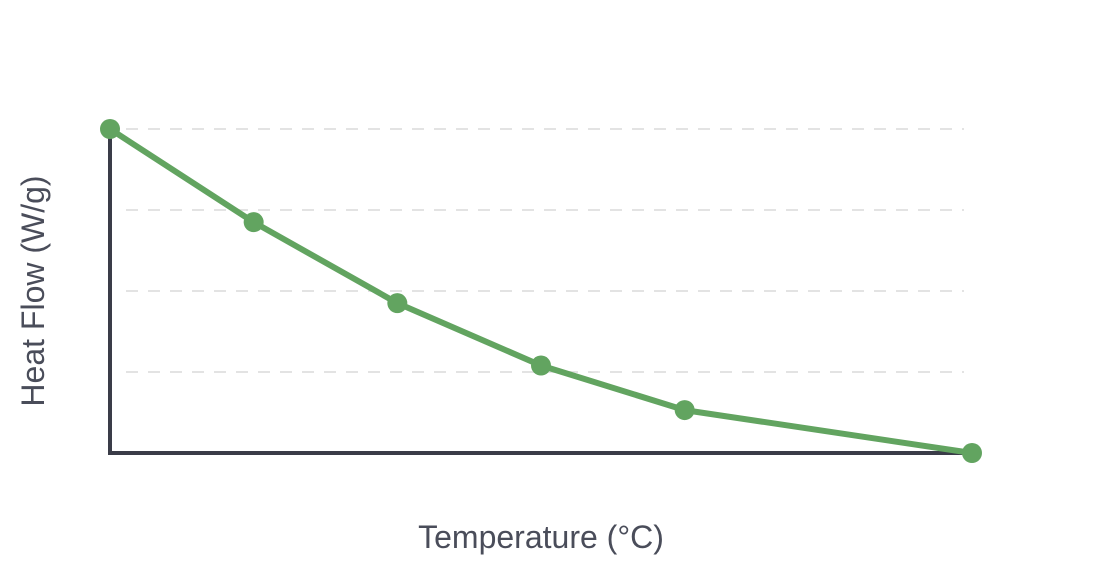 Image resolution: width=1098 pixels, height=574 pixels. Describe the element at coordinates (541, 537) in the screenshot. I see `x-axis-title: Temperature (°C)` at that location.